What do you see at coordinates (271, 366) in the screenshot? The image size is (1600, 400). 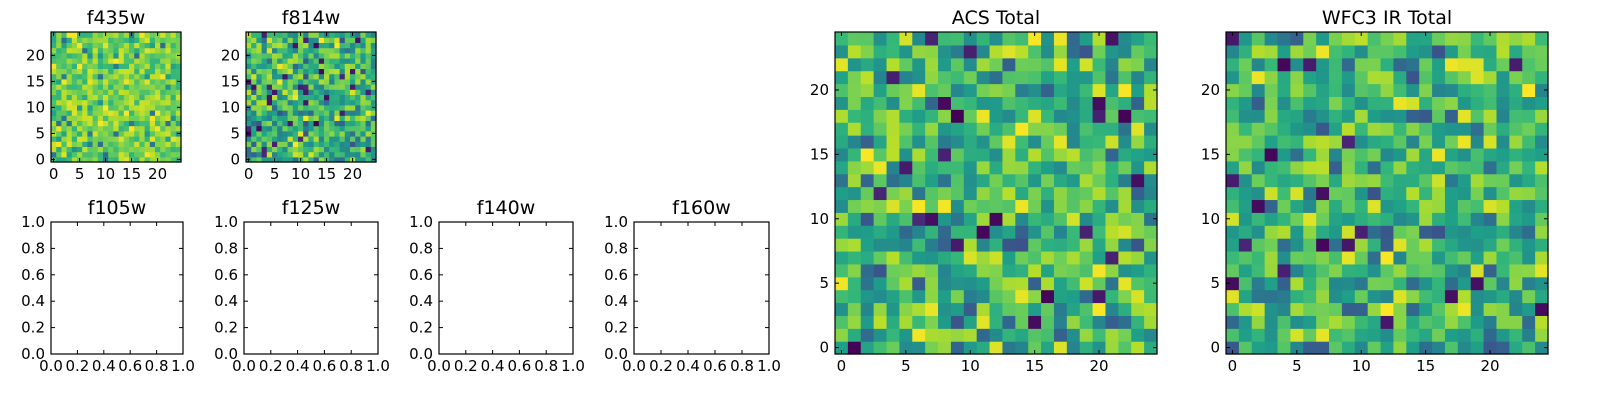 I see `x-tick-label: 0.2` at bounding box center [271, 366].